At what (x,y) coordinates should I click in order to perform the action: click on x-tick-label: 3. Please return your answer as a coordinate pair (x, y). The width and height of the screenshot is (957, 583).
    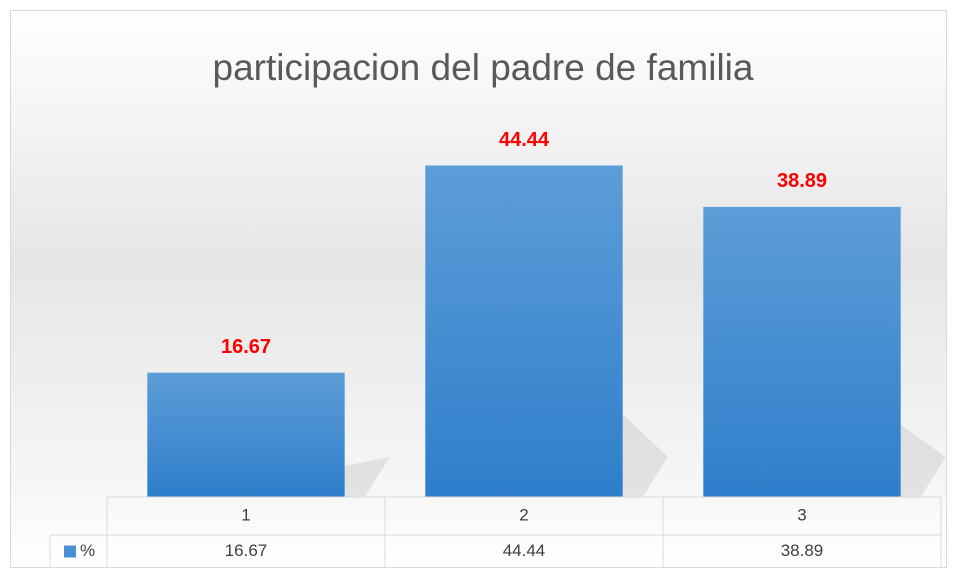
    Looking at the image, I should click on (801, 514).